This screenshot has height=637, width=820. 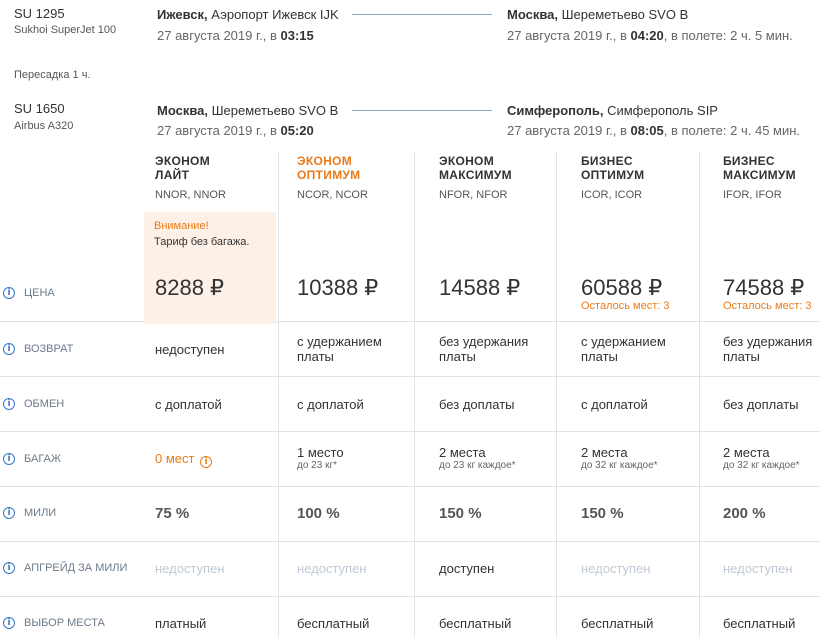 I want to click on arrival-time: 27 августа 2019 г., в 08:05, в полете, so click(x=654, y=130).